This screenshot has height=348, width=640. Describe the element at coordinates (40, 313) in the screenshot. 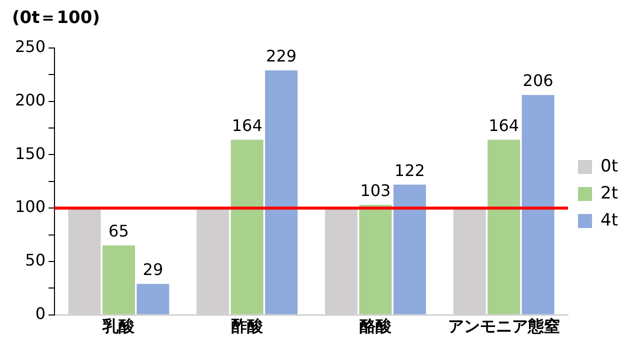

I see `y-tick-label: 0` at that location.